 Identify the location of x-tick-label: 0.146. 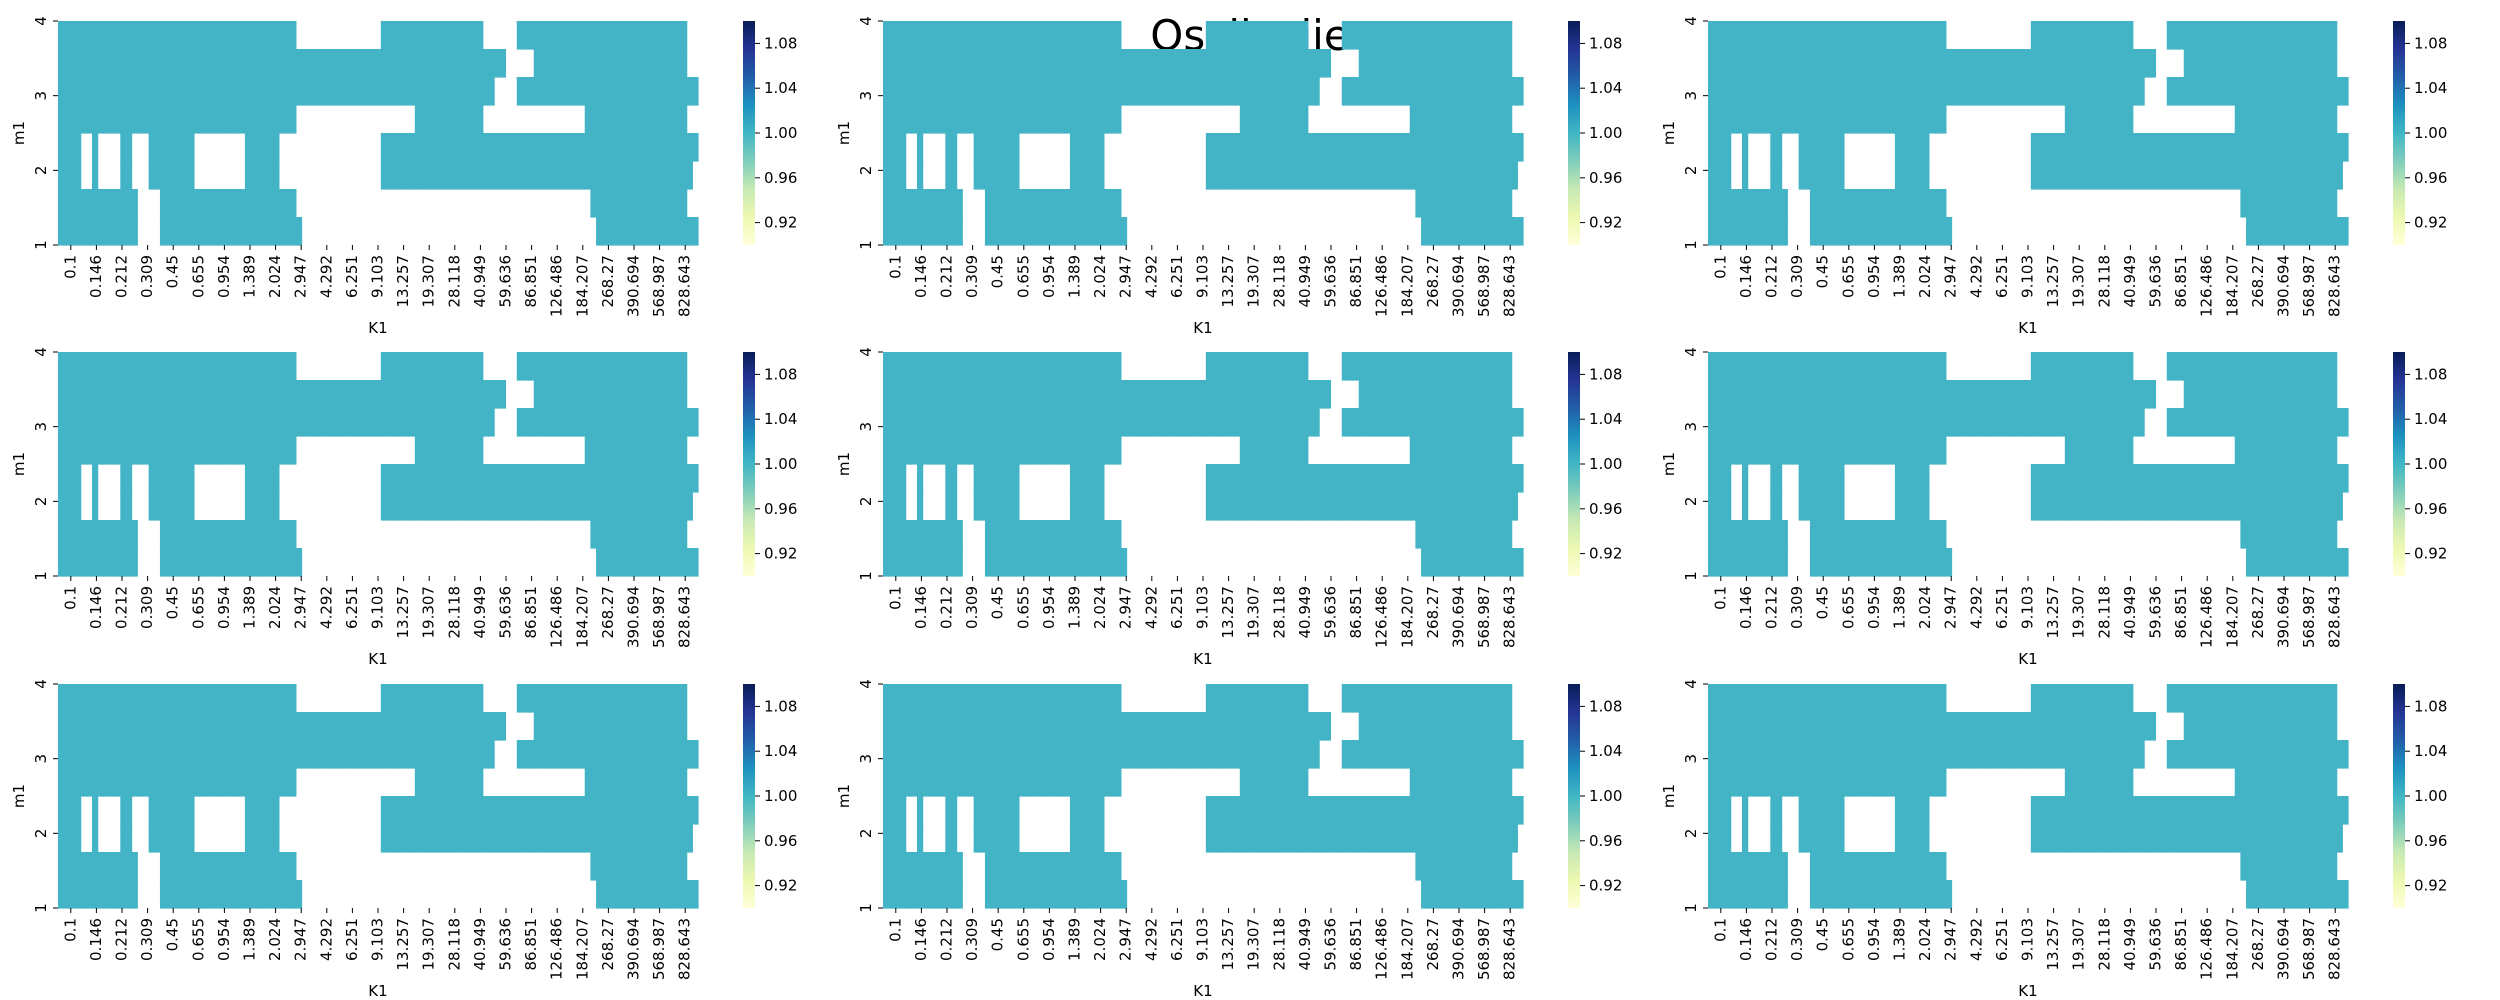
(1746, 276).